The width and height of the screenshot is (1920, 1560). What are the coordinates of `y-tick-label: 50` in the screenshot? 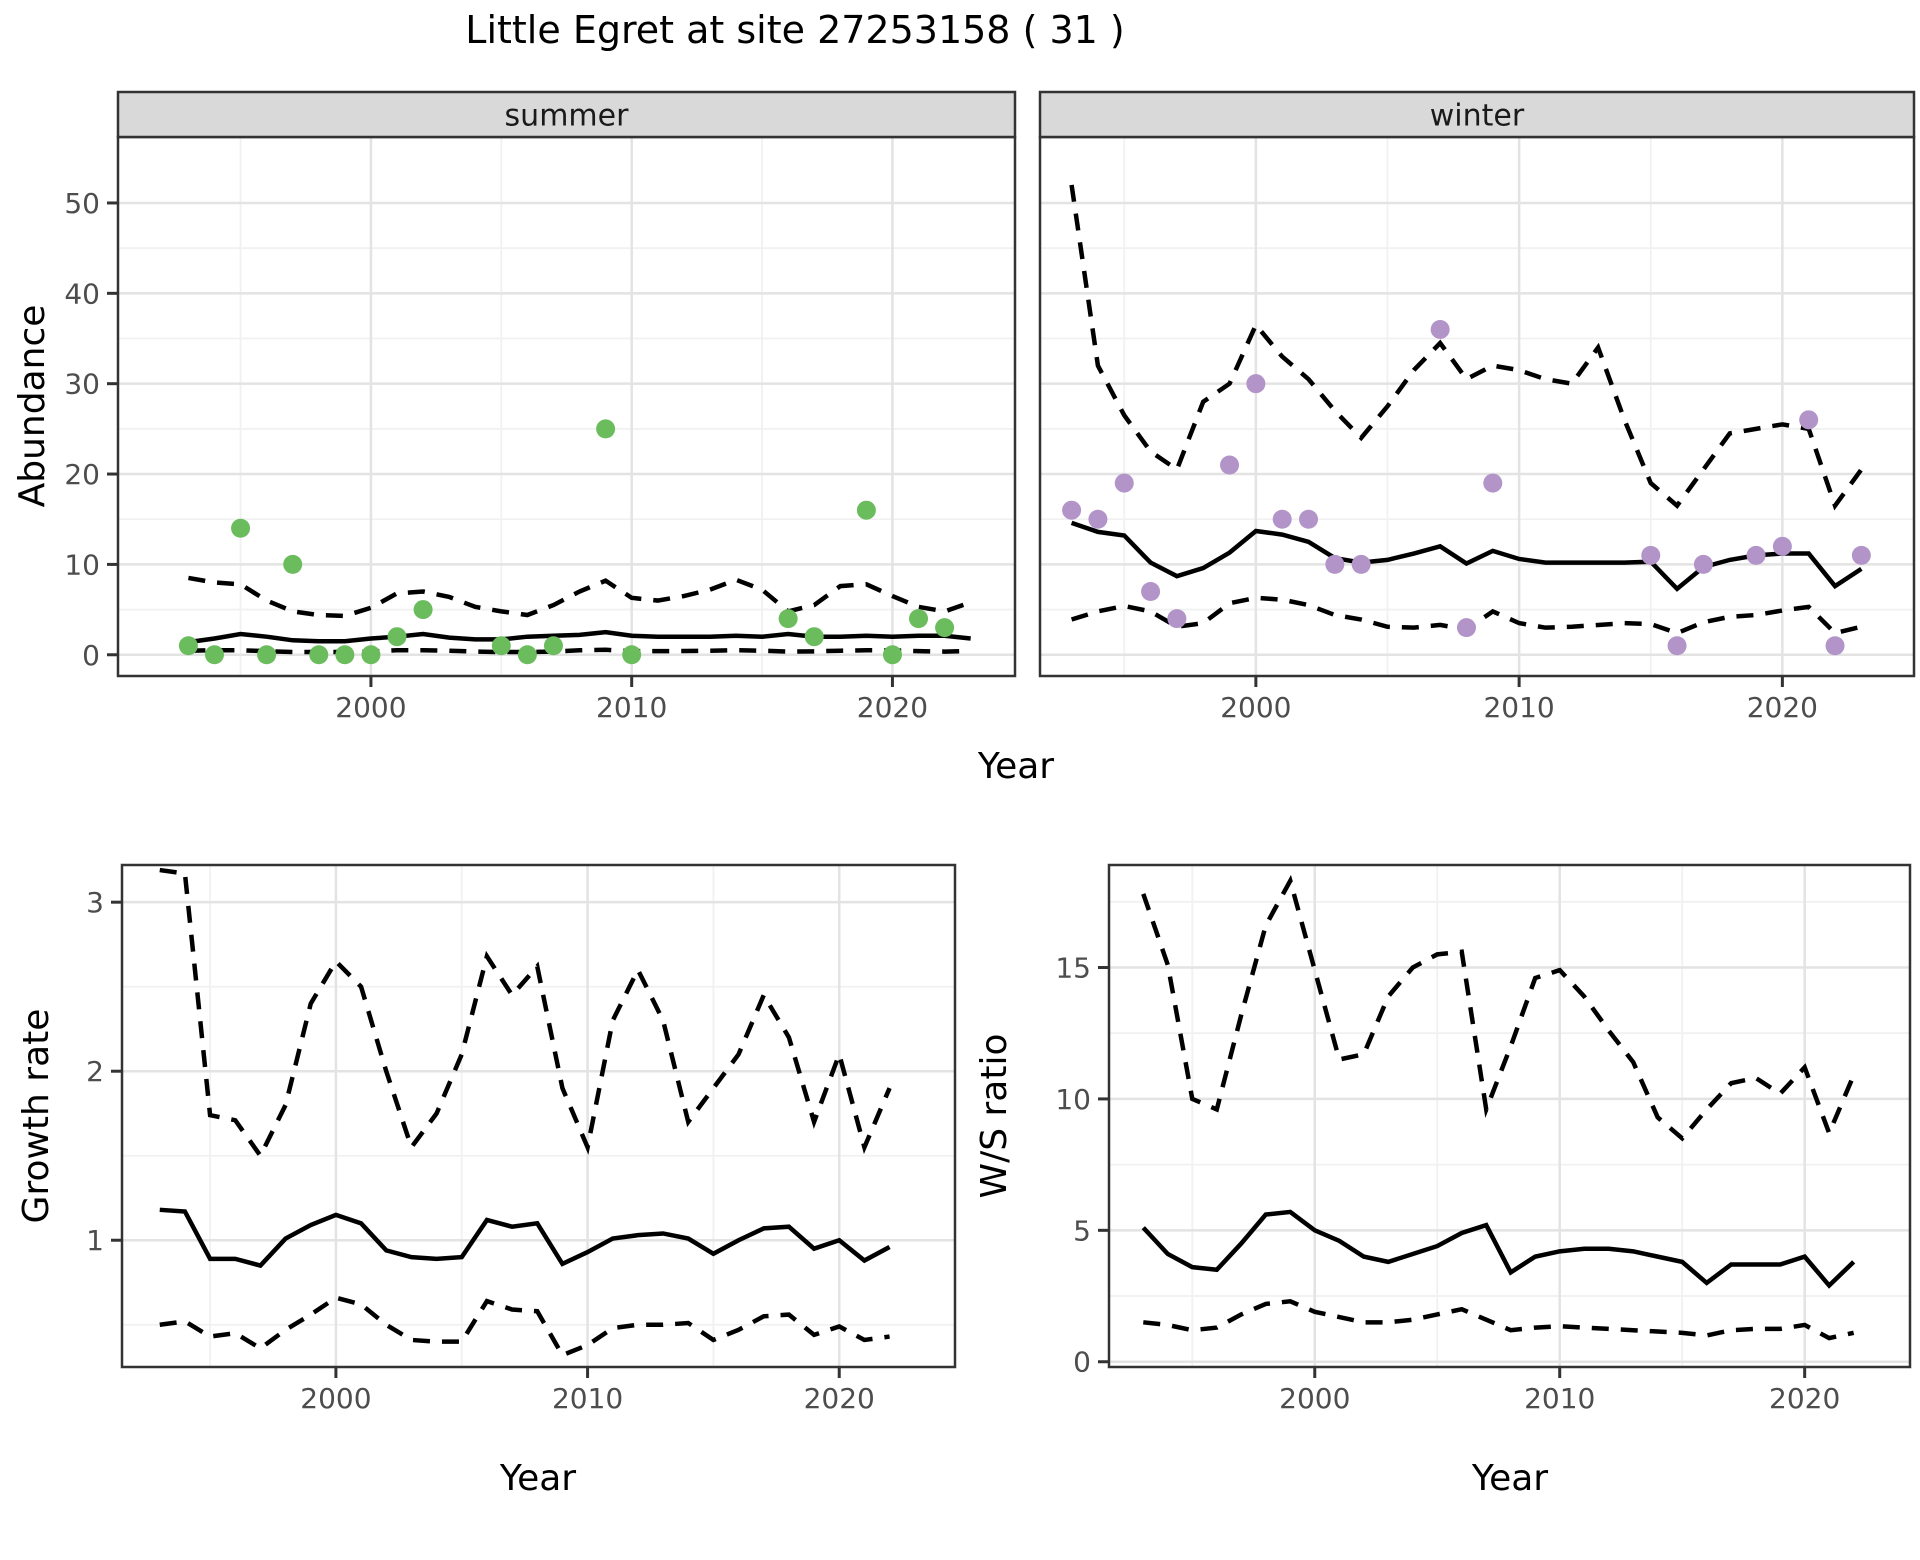 It's located at (82, 203).